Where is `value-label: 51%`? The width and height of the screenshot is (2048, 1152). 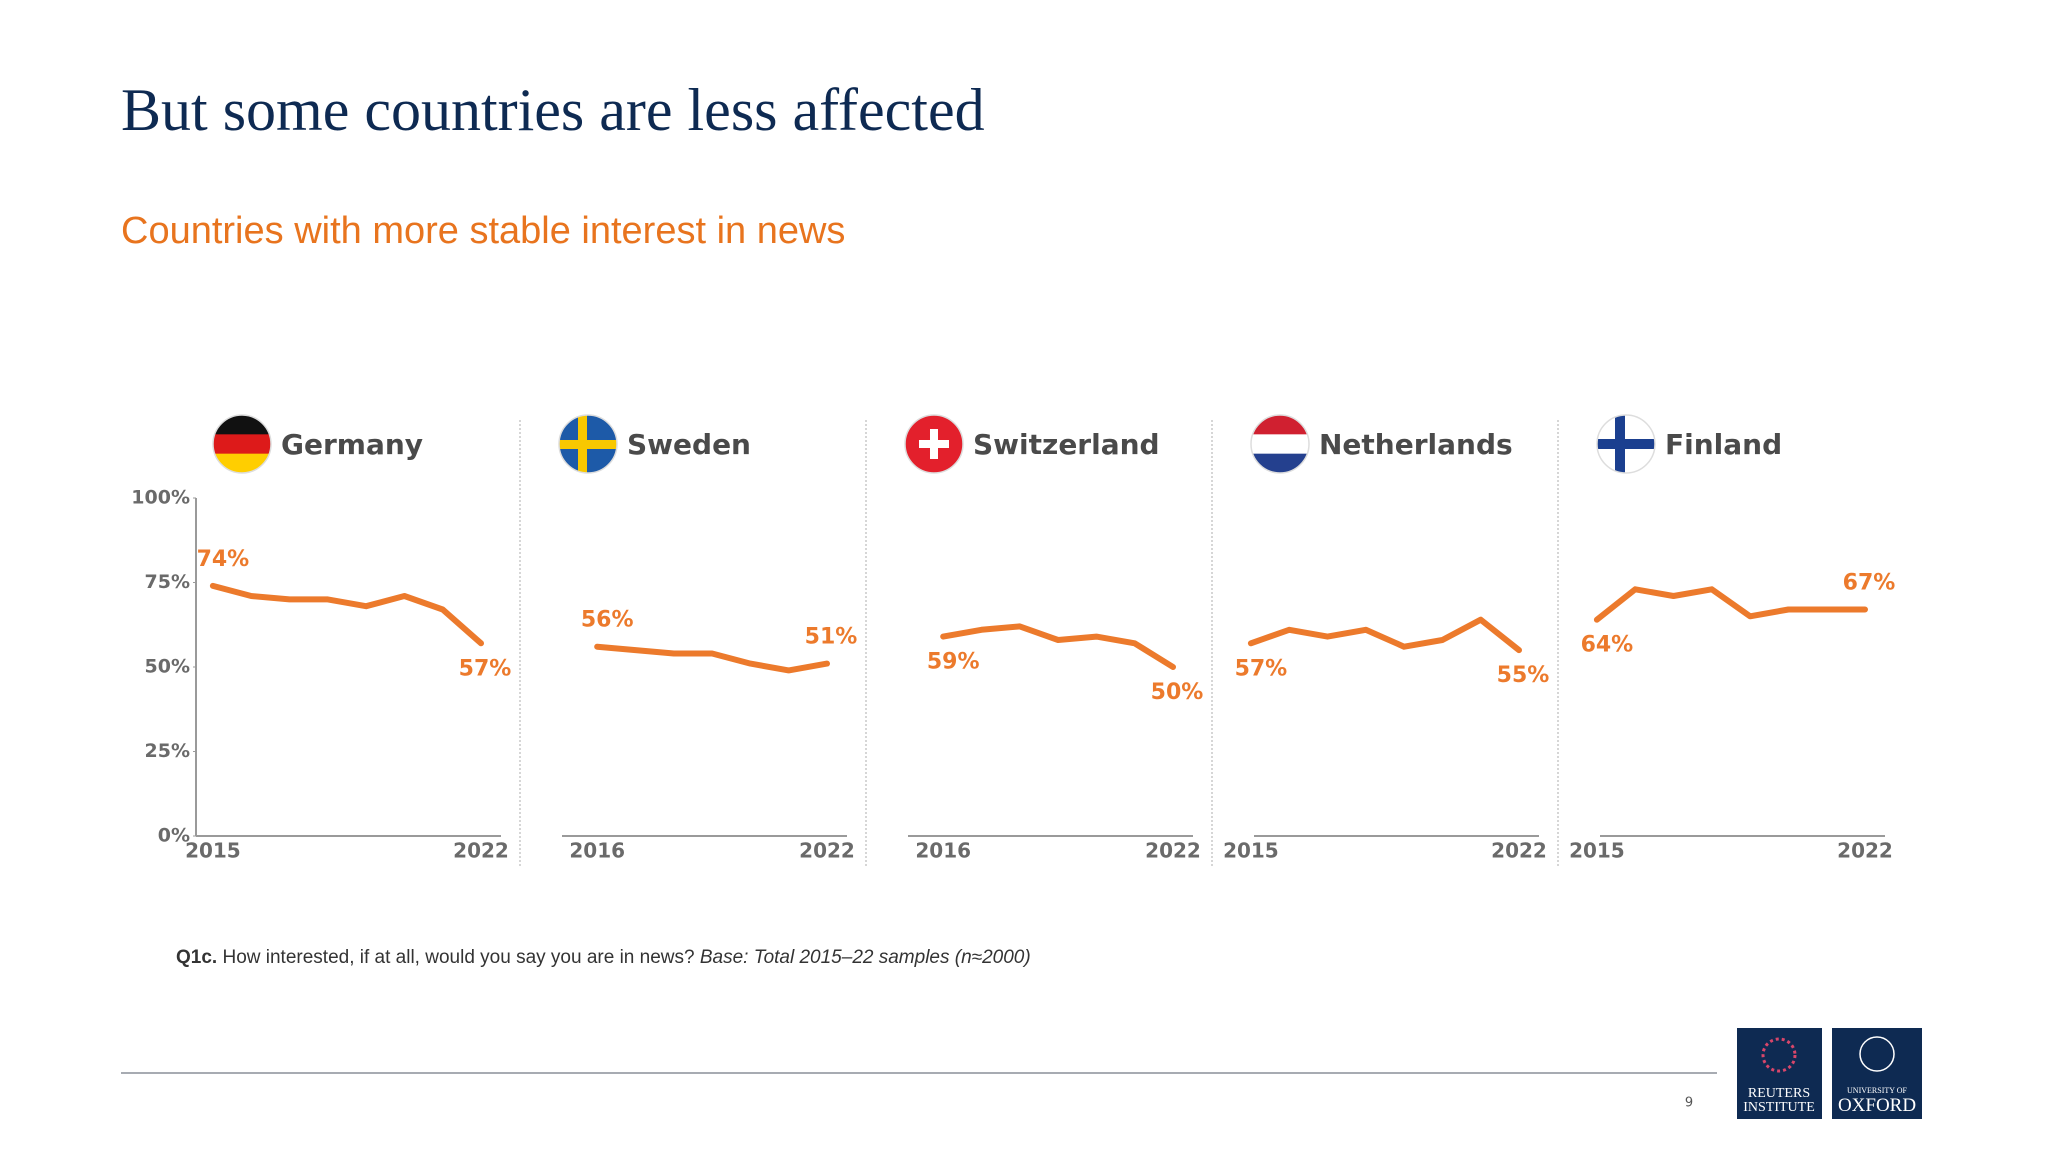 value-label: 51% is located at coordinates (831, 637).